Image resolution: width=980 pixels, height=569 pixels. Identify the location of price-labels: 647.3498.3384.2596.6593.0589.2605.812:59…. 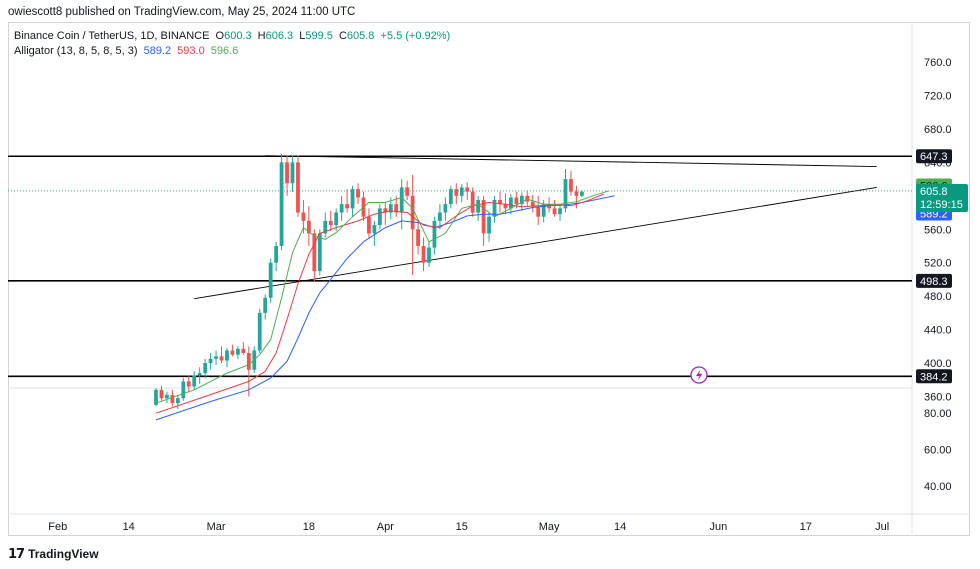
(942, 266).